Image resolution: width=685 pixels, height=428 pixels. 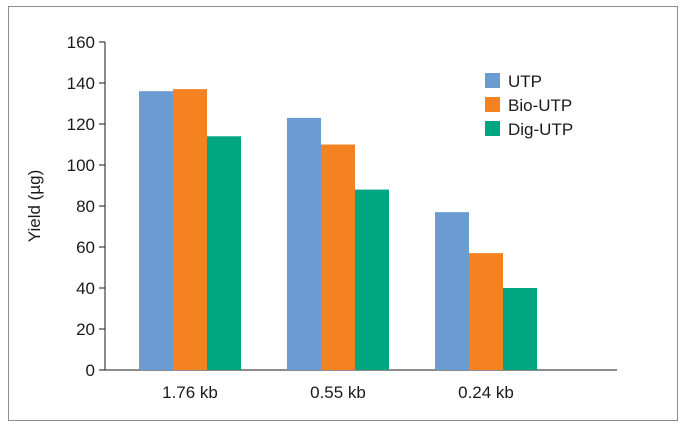 I want to click on legend-swatch-utp, so click(x=492, y=80).